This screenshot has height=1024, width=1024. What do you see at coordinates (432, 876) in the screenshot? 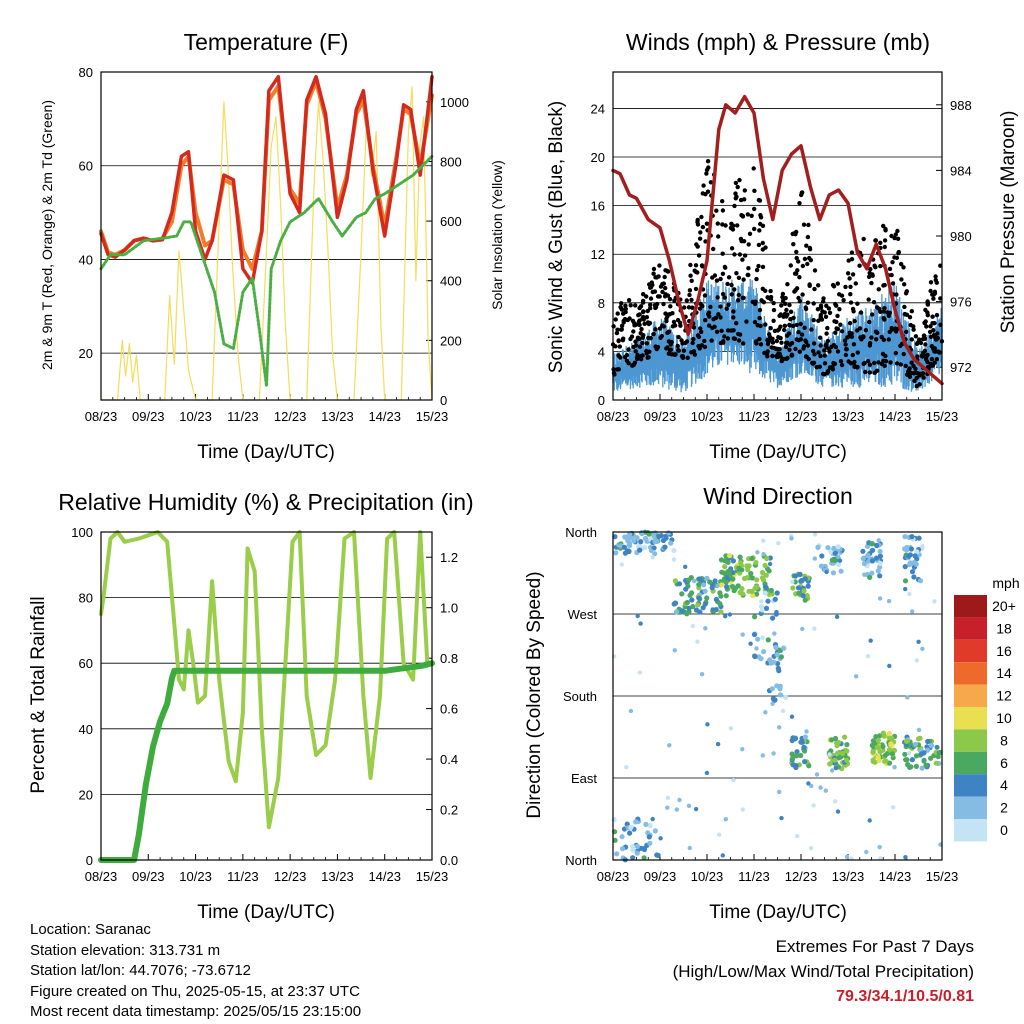
I see `rh-xtick-label: 15/23` at bounding box center [432, 876].